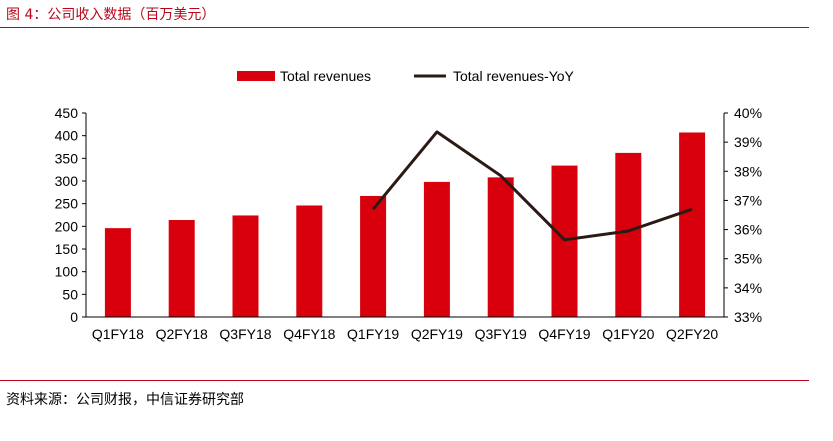  Describe the element at coordinates (748, 113) in the screenshot. I see `right-axis-tick-label: 40%` at that location.